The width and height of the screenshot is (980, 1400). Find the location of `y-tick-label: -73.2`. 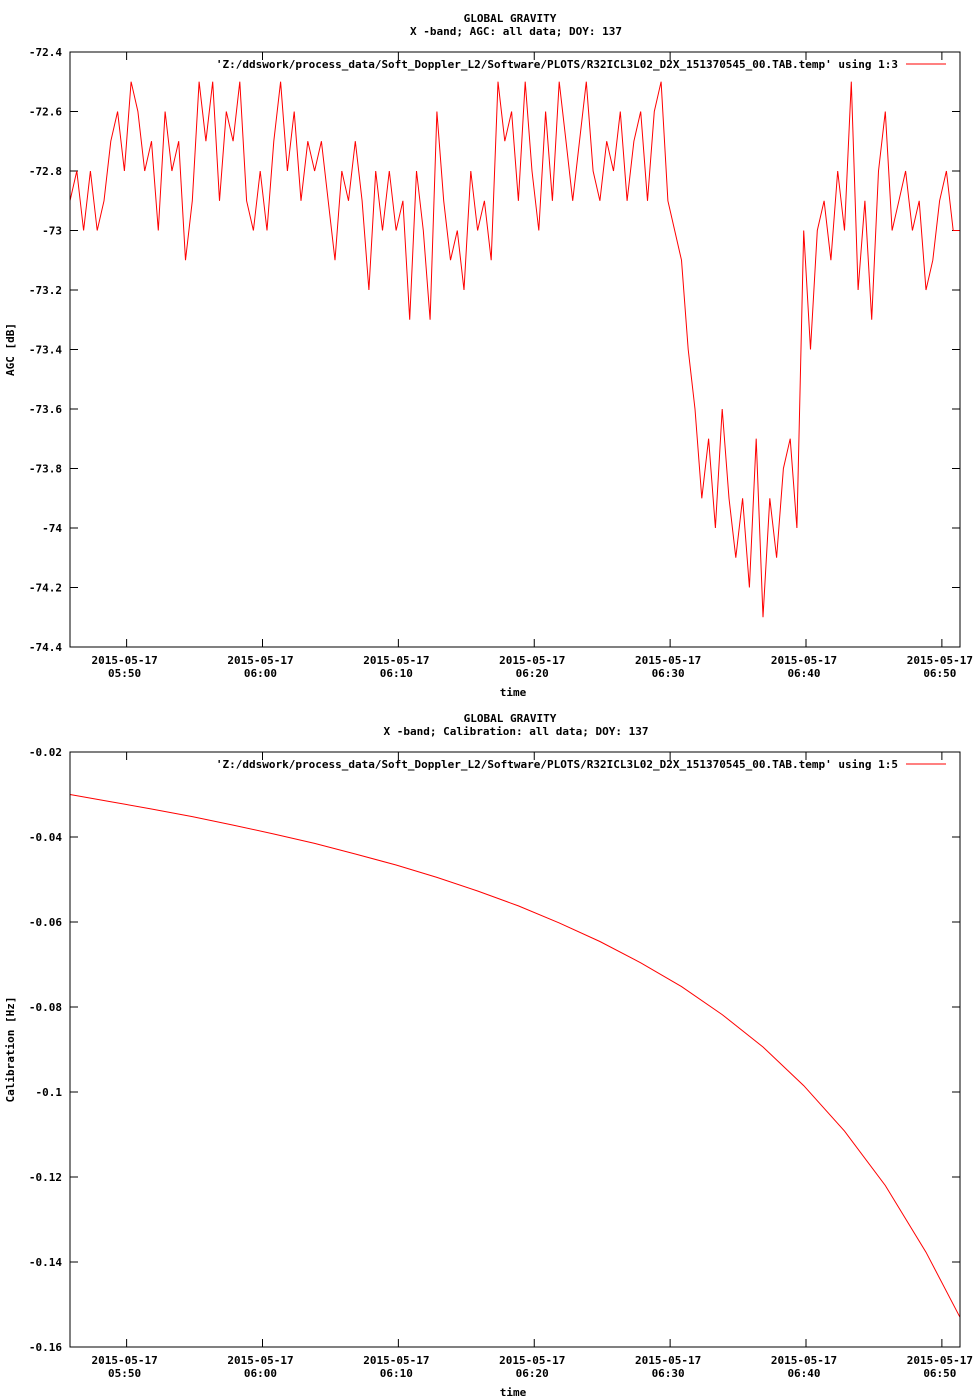

y-tick-label: -73.2 is located at coordinates (45, 290).